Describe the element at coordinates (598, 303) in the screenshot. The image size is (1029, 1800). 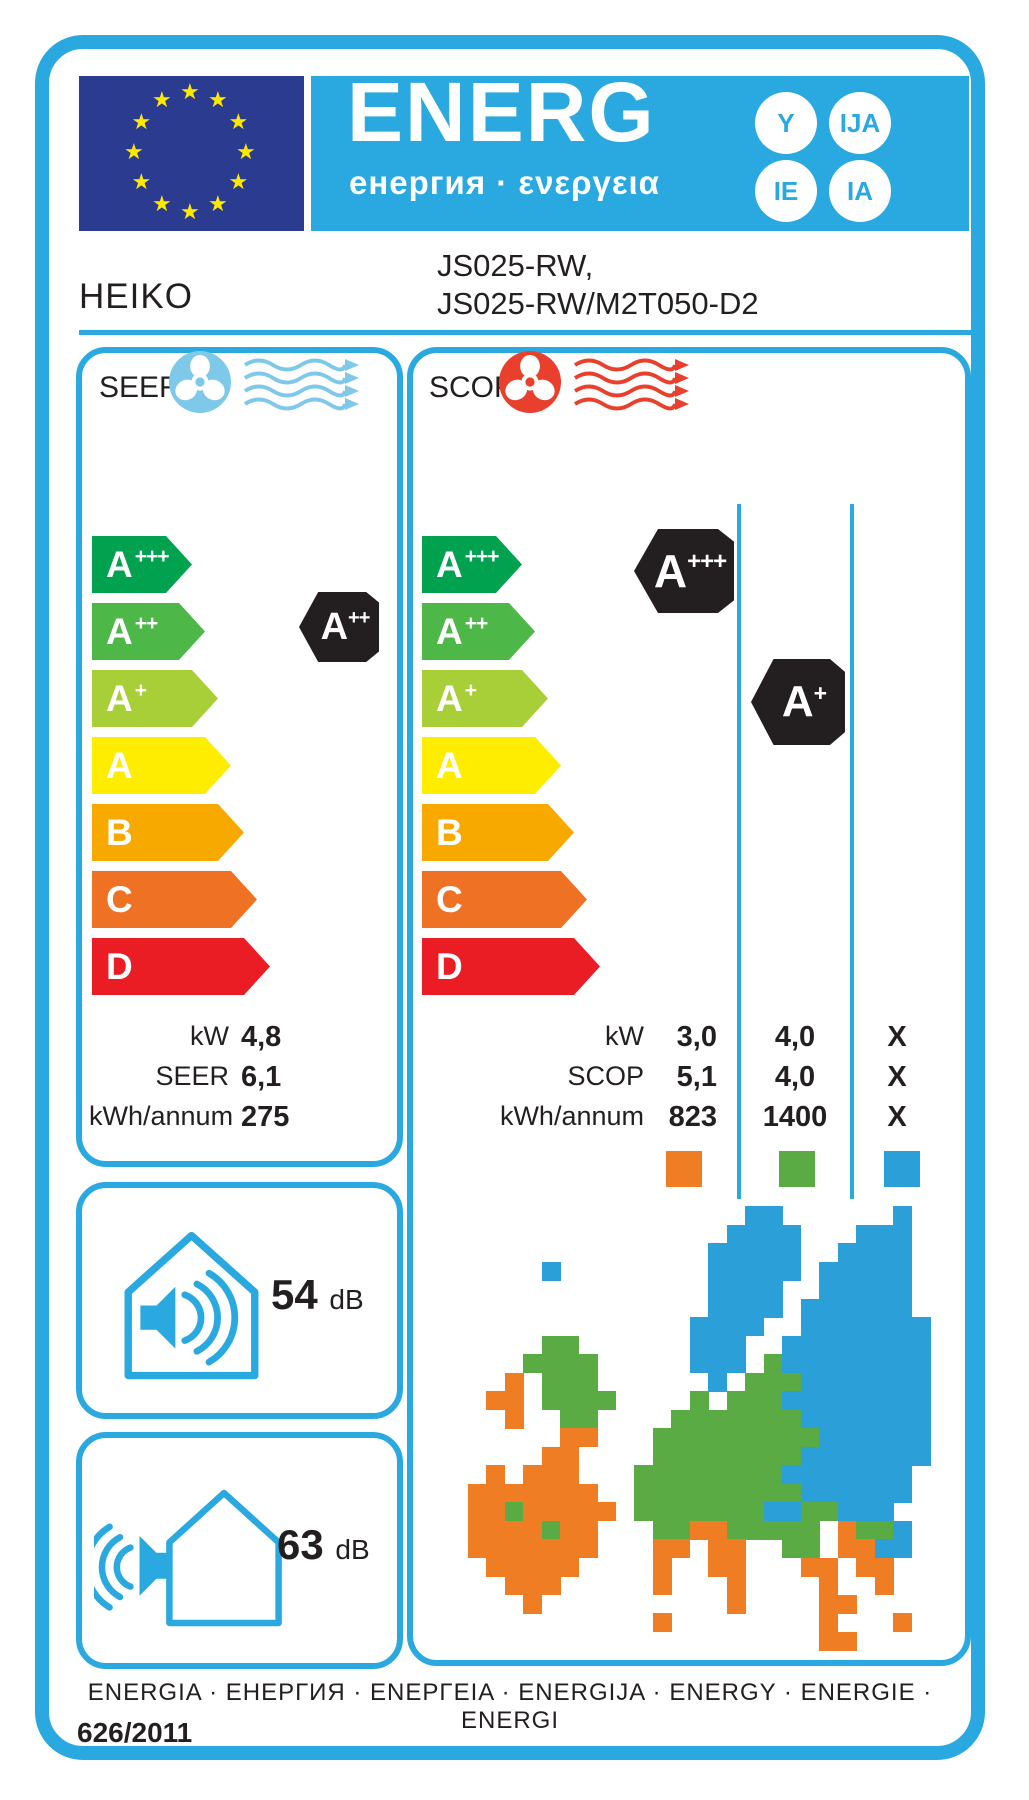
I see `model-line2: JS025-RW/M2T050-D2` at that location.